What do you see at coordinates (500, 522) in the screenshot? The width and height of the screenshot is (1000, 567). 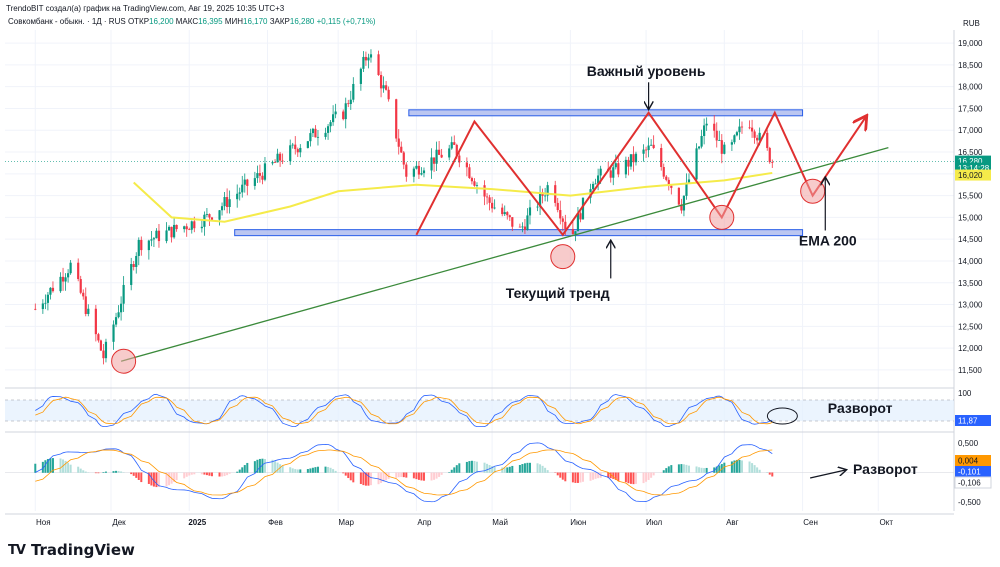 I see `x-tick-label: Май` at bounding box center [500, 522].